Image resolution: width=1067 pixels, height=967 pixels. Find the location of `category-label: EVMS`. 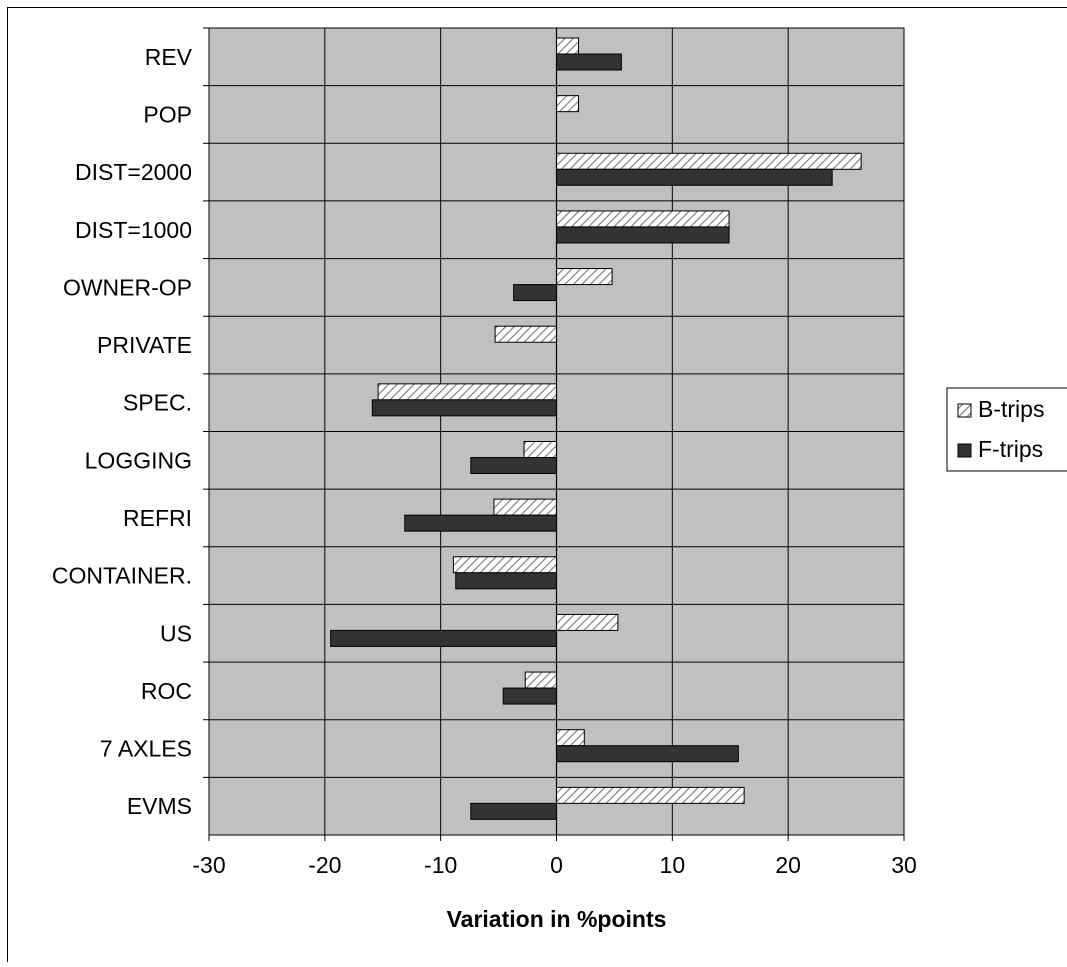

category-label: EVMS is located at coordinates (159, 806).